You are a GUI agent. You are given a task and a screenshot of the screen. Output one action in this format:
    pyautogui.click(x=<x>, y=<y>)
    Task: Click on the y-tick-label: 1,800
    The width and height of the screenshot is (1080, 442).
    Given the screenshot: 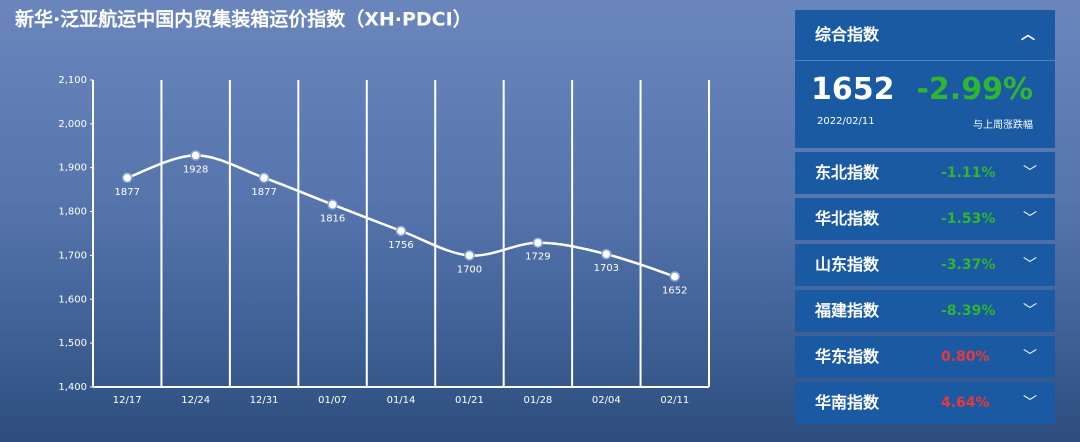 What is the action you would take?
    pyautogui.click(x=72, y=212)
    